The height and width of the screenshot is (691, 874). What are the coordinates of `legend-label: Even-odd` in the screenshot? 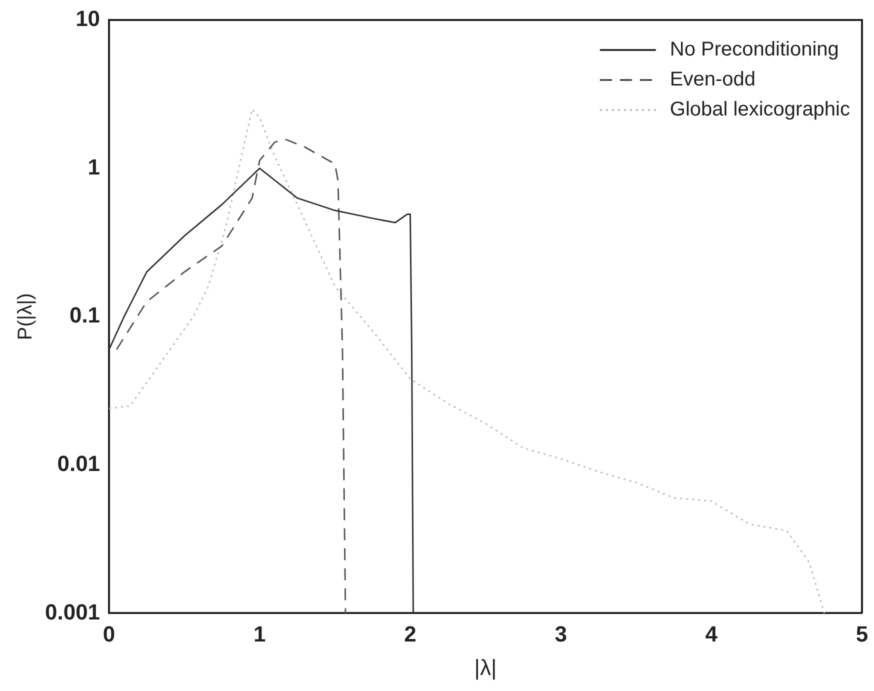 It's located at (713, 79).